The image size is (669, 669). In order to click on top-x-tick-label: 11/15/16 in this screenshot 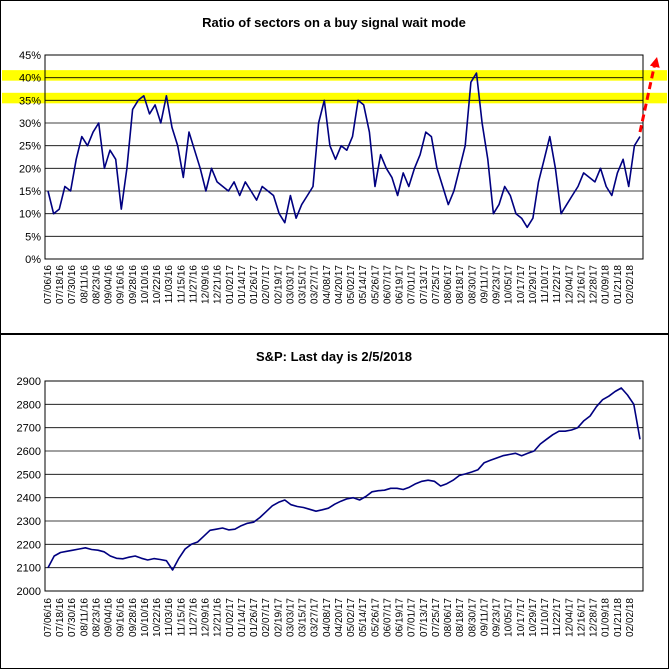, I will do `click(181, 284)`.